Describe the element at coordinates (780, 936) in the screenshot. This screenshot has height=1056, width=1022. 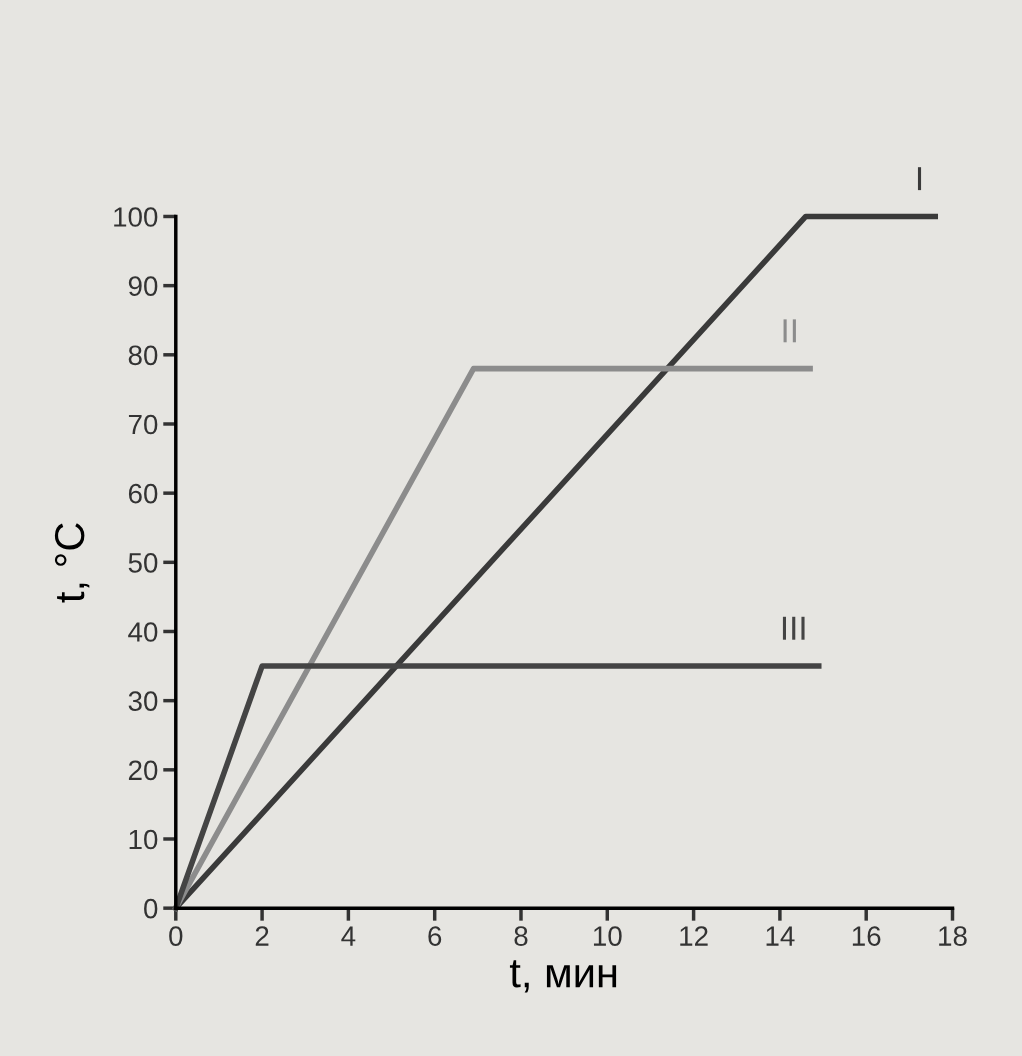
I see `x-tick-label: 14` at that location.